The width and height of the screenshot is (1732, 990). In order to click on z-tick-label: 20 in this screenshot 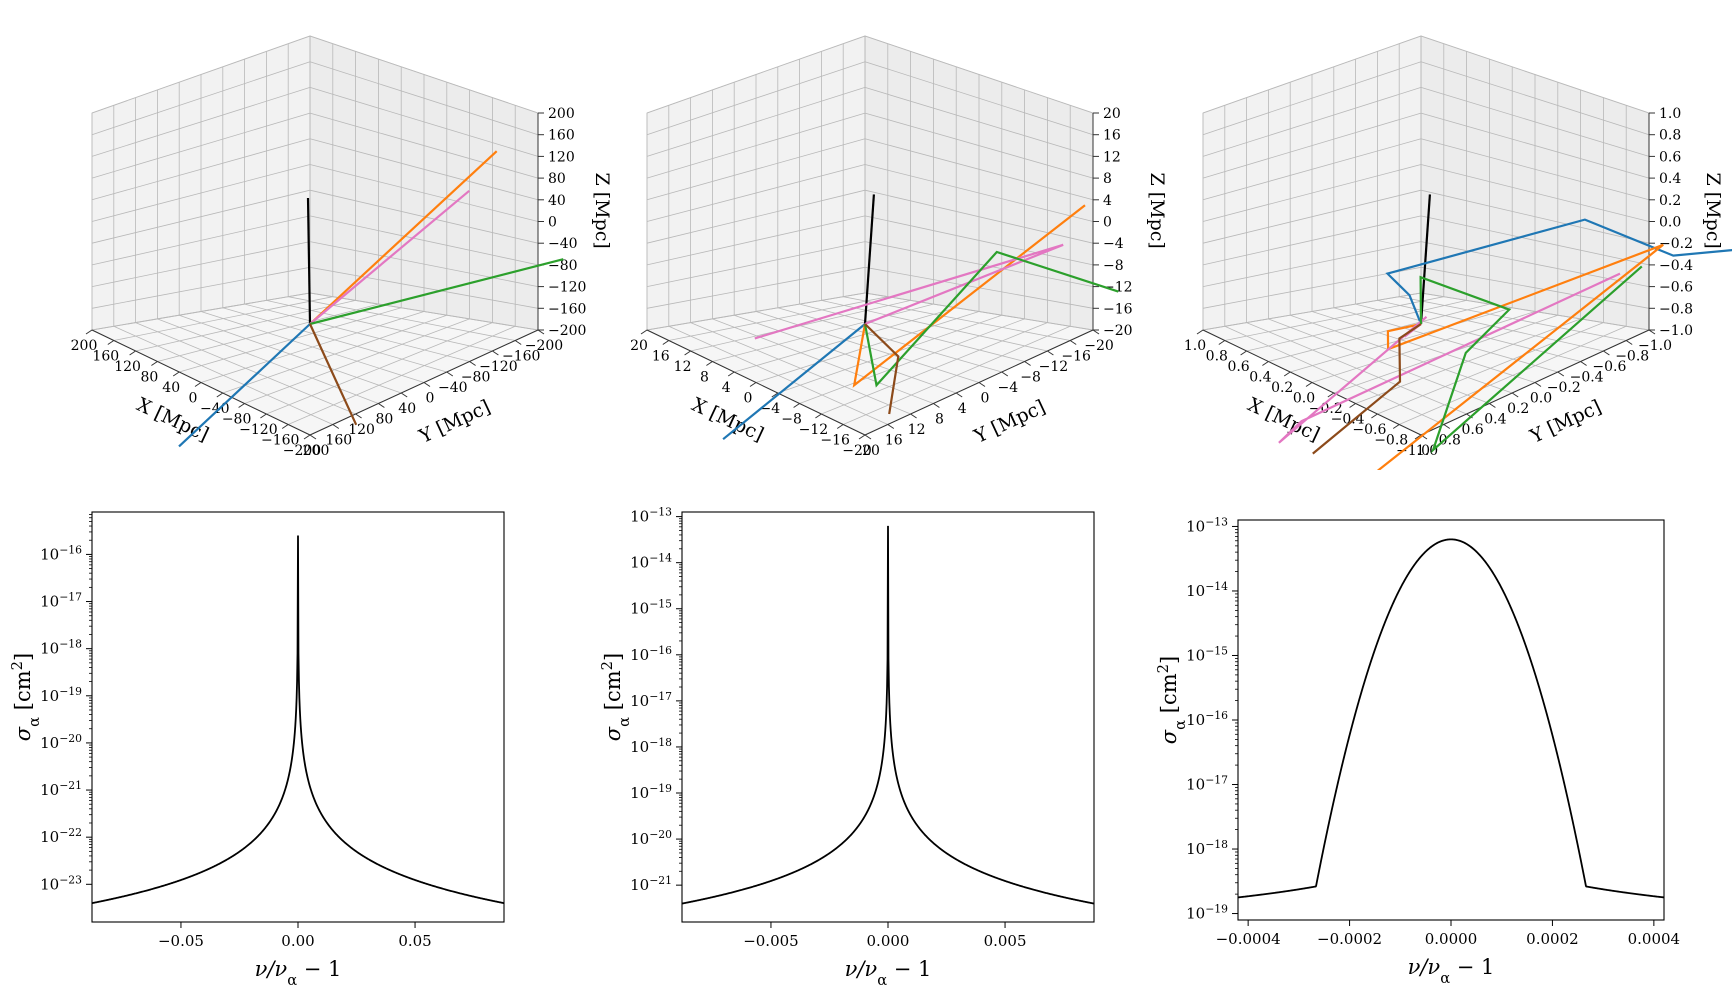, I will do `click(1112, 114)`.